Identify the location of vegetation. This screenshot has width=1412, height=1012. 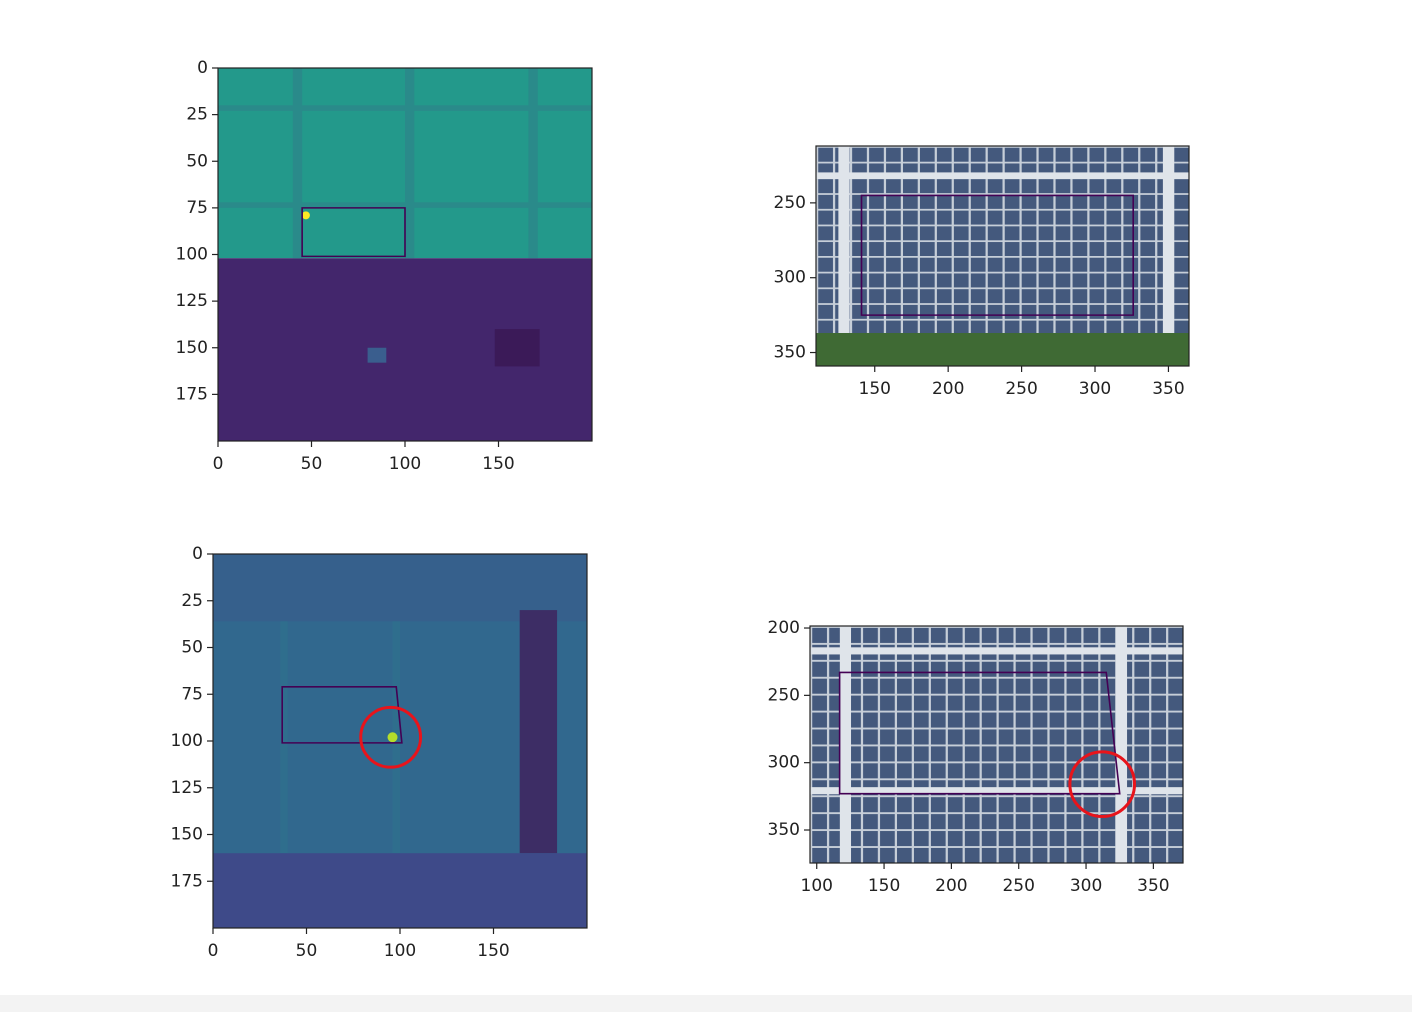
(1002, 349).